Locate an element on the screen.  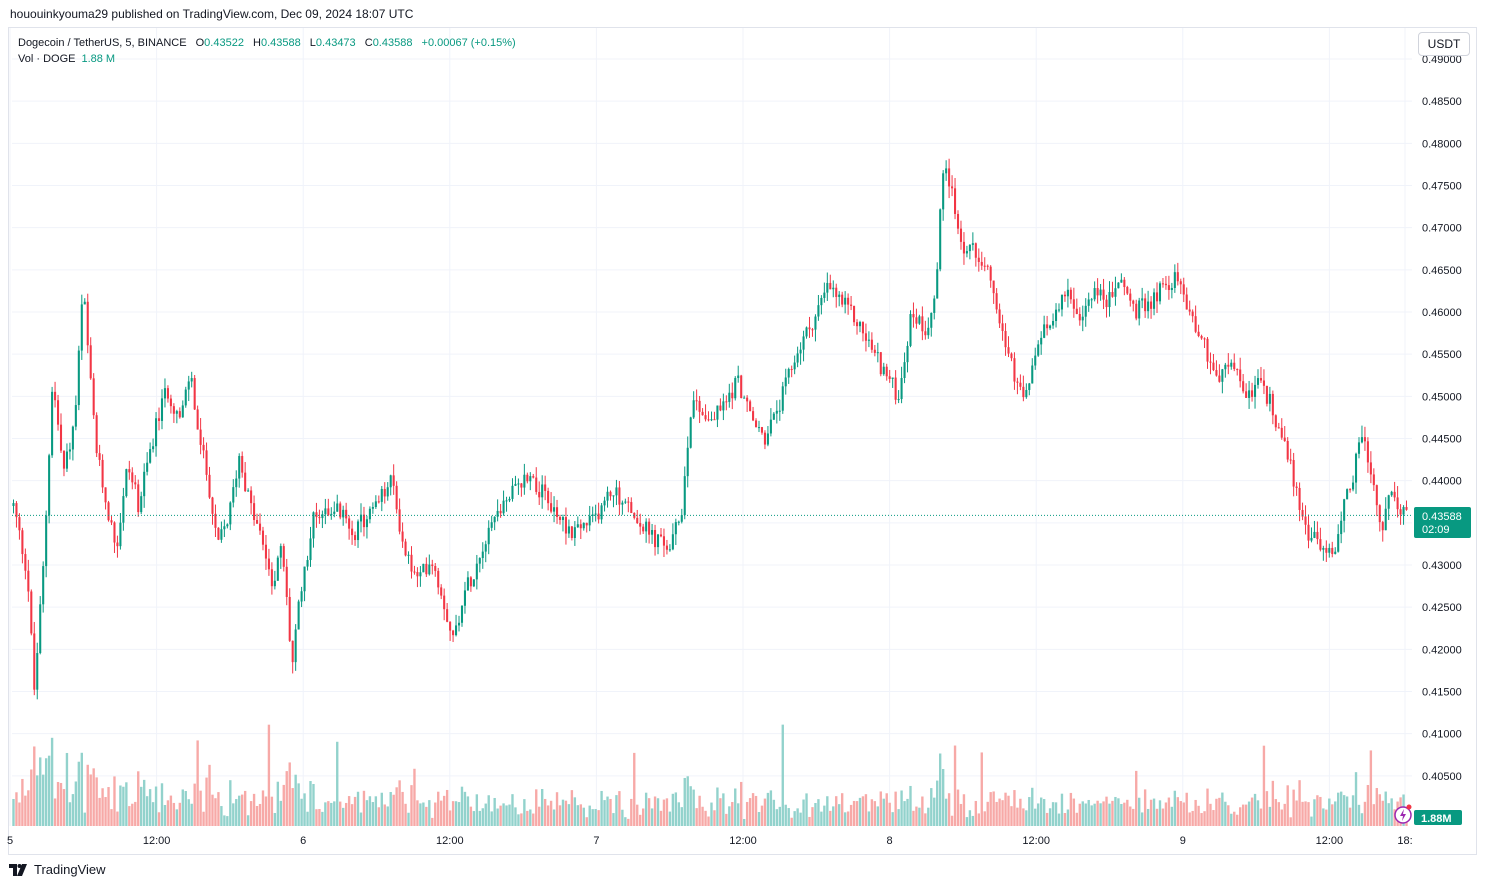
x-tick-label: 6 is located at coordinates (303, 841).